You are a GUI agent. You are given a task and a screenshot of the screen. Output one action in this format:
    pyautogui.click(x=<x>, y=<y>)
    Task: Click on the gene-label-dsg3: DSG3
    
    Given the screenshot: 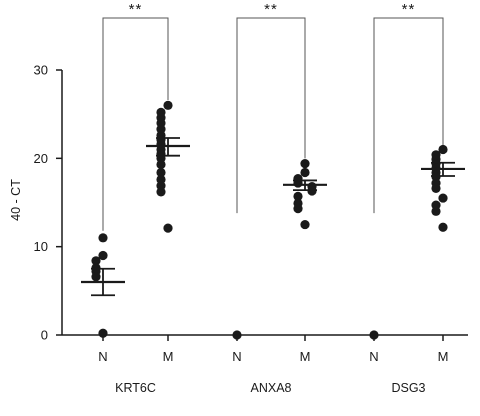 What is the action you would take?
    pyautogui.click(x=408, y=388)
    